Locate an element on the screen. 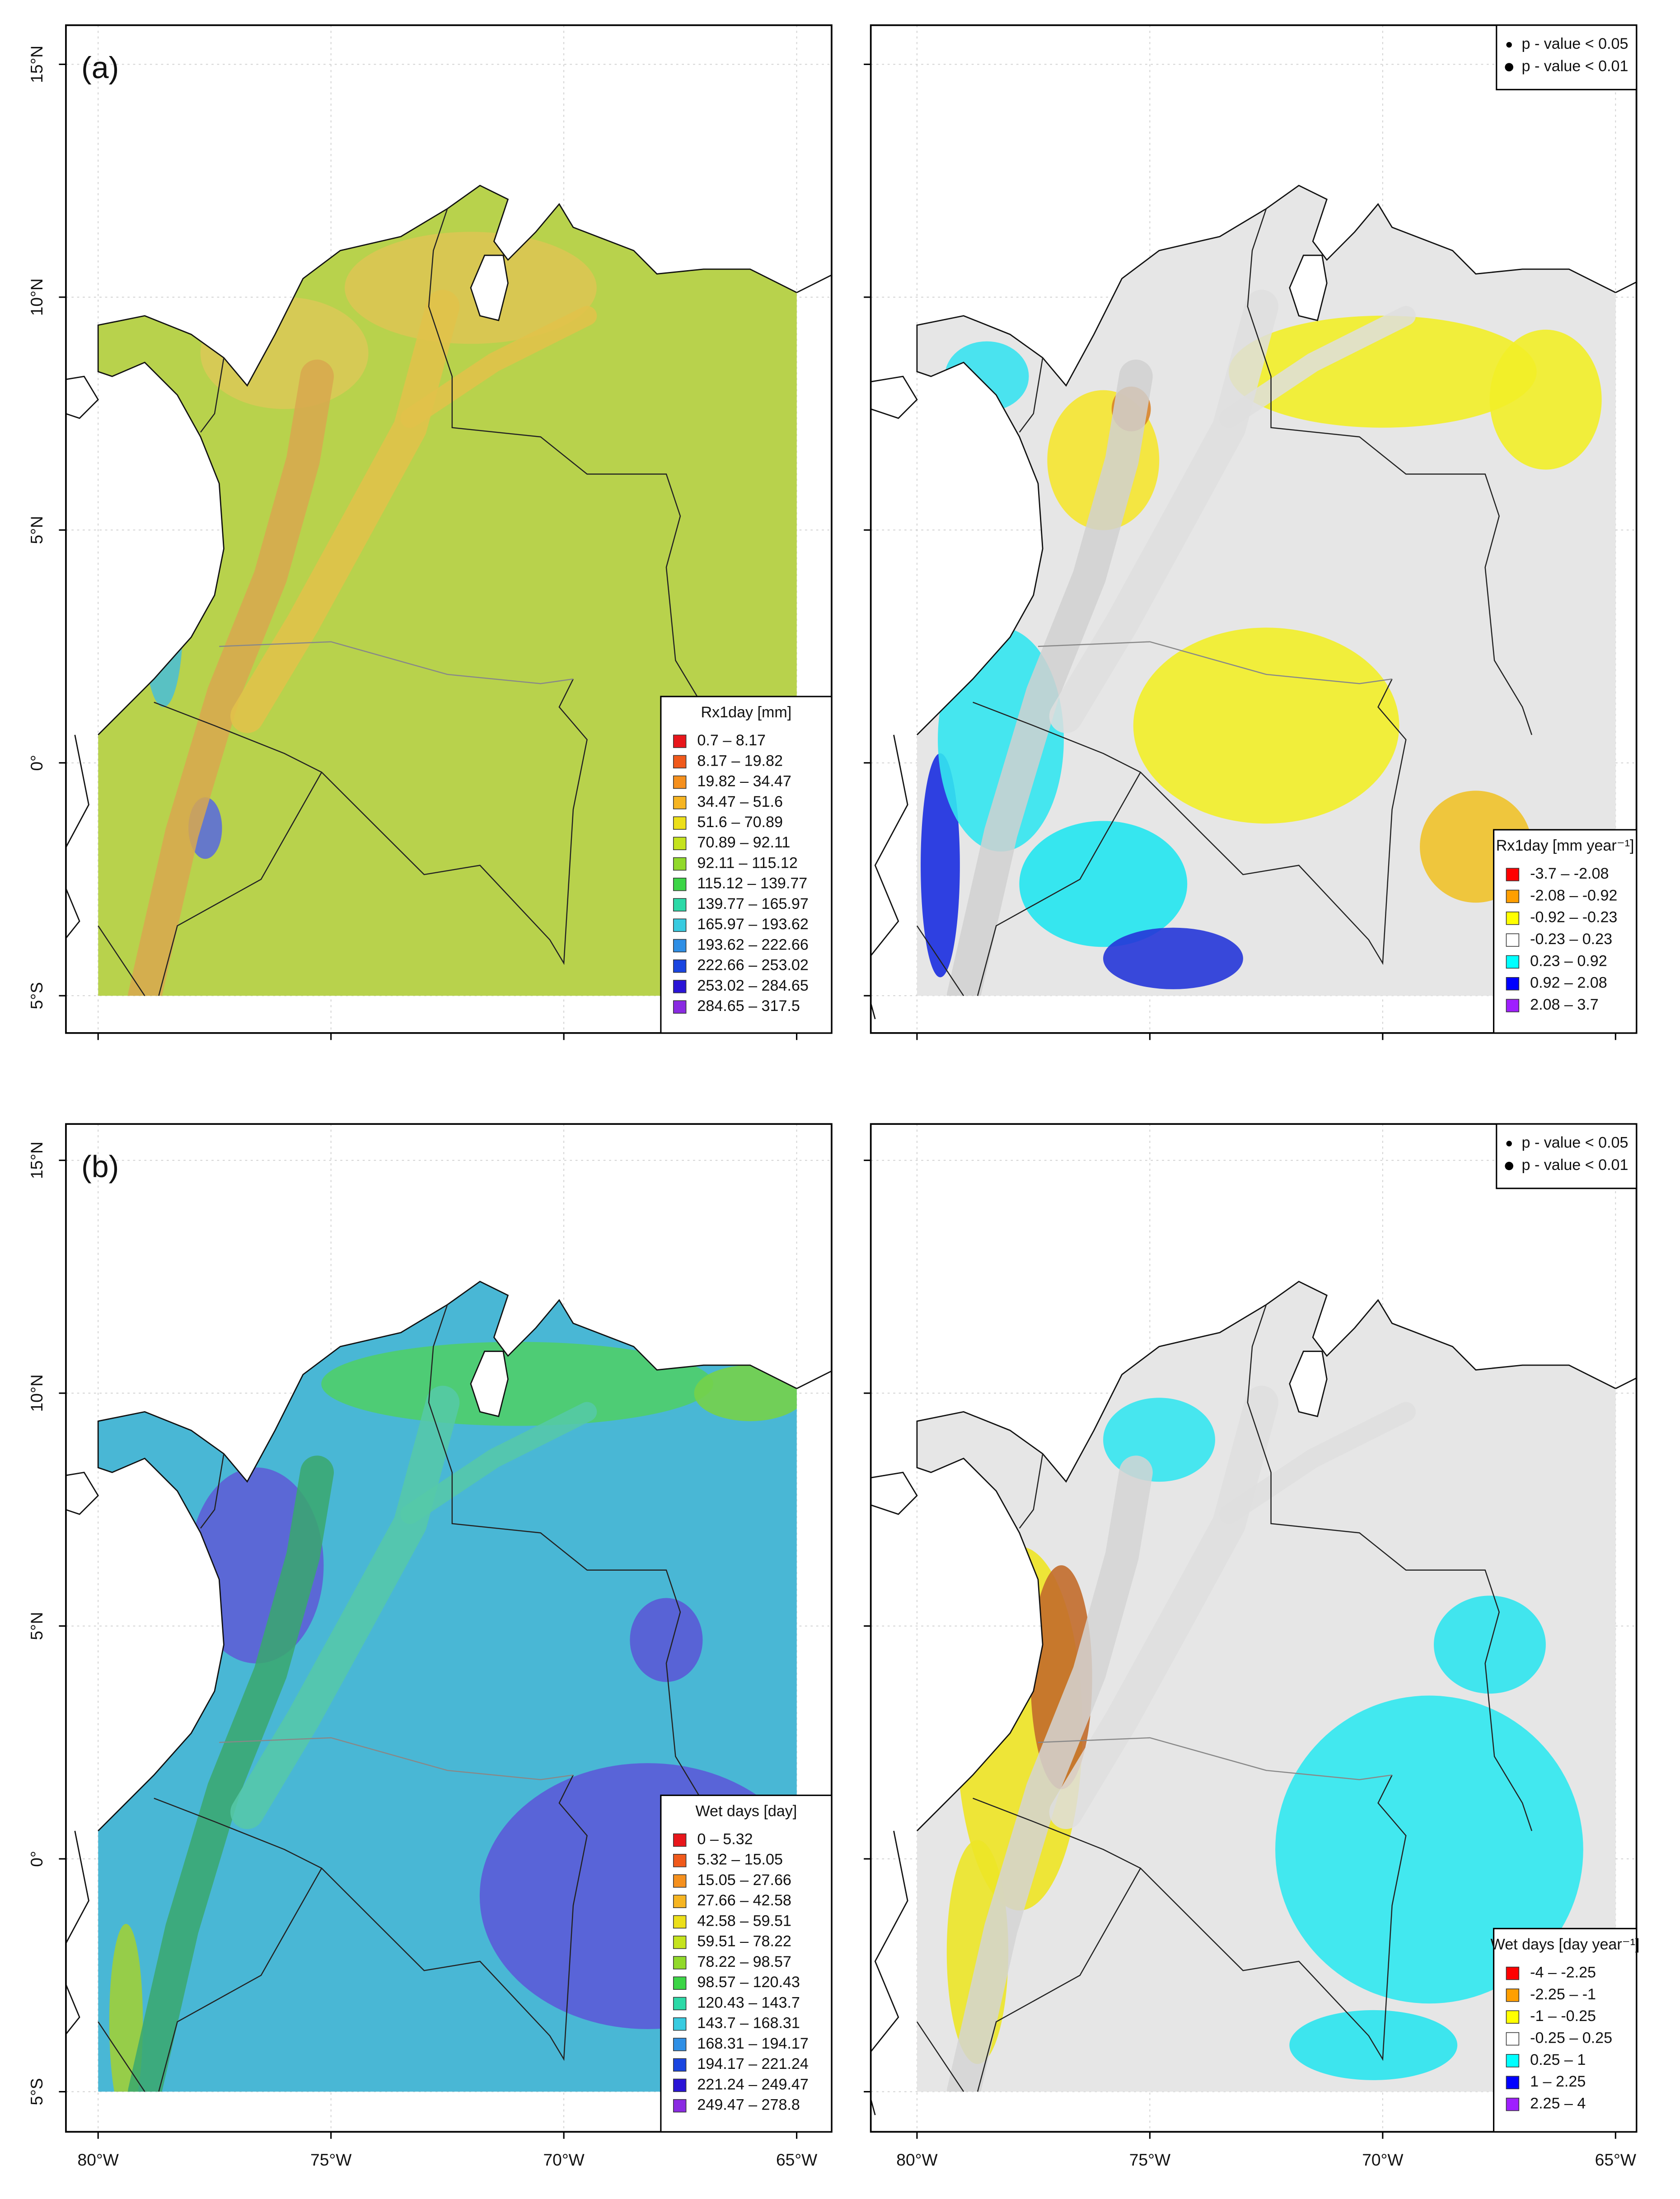  legend-label: 78.22 – 98.57 is located at coordinates (744, 1962).